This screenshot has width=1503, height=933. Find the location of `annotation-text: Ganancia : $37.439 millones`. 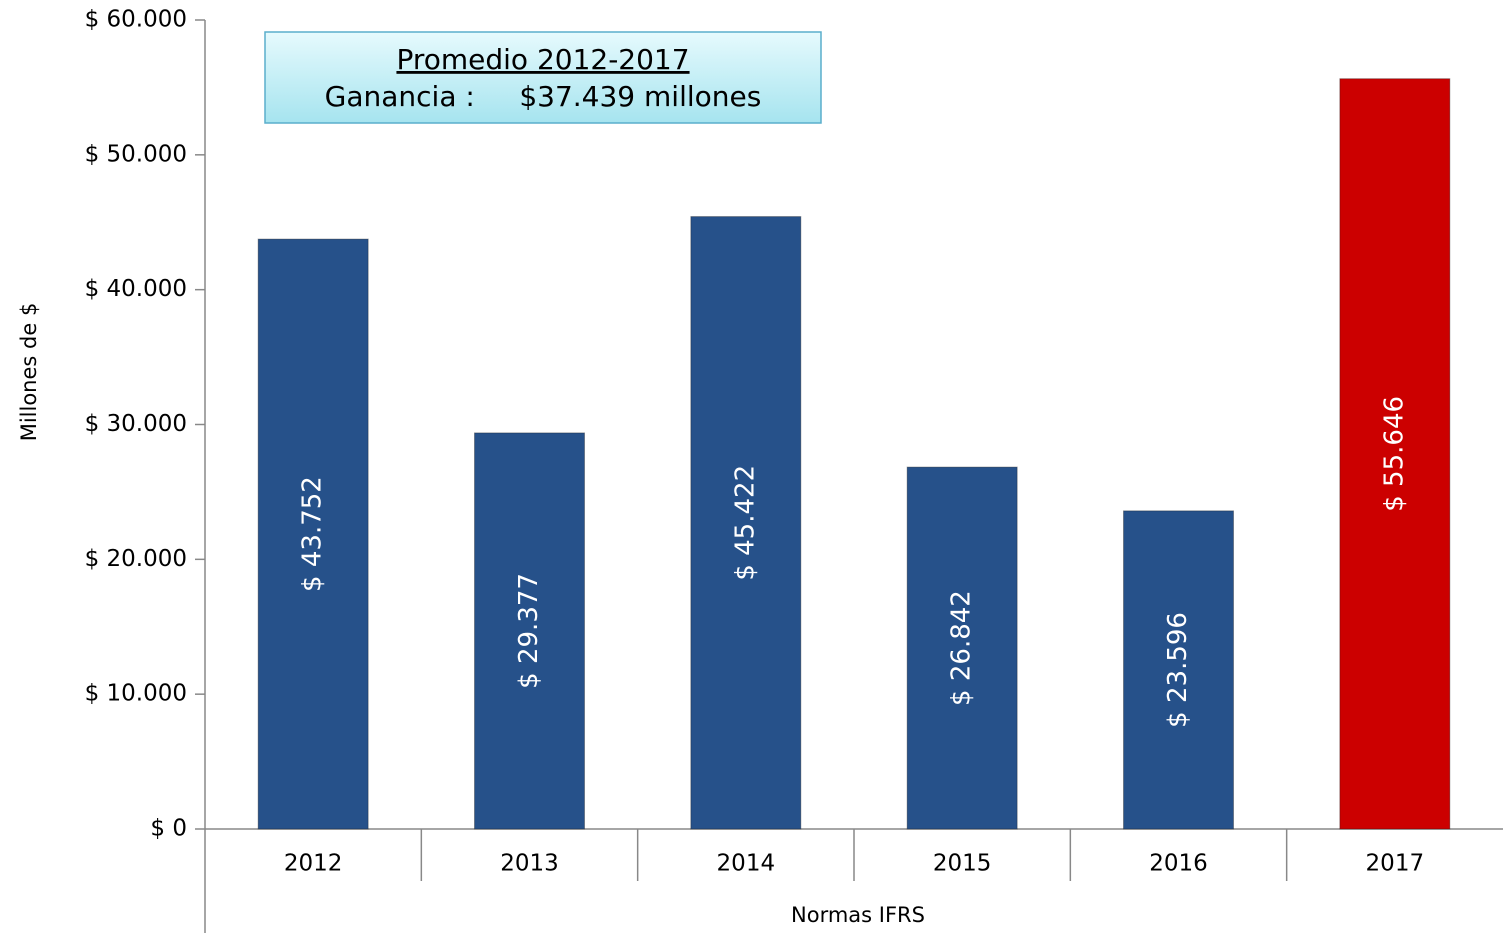

annotation-text: Ganancia : $37.439 millones is located at coordinates (543, 96).